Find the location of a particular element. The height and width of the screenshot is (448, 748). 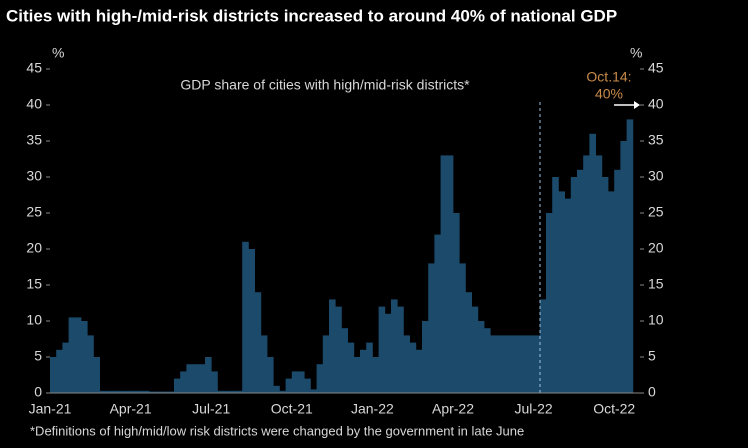

y-tick-label: 35 is located at coordinates (34, 140).